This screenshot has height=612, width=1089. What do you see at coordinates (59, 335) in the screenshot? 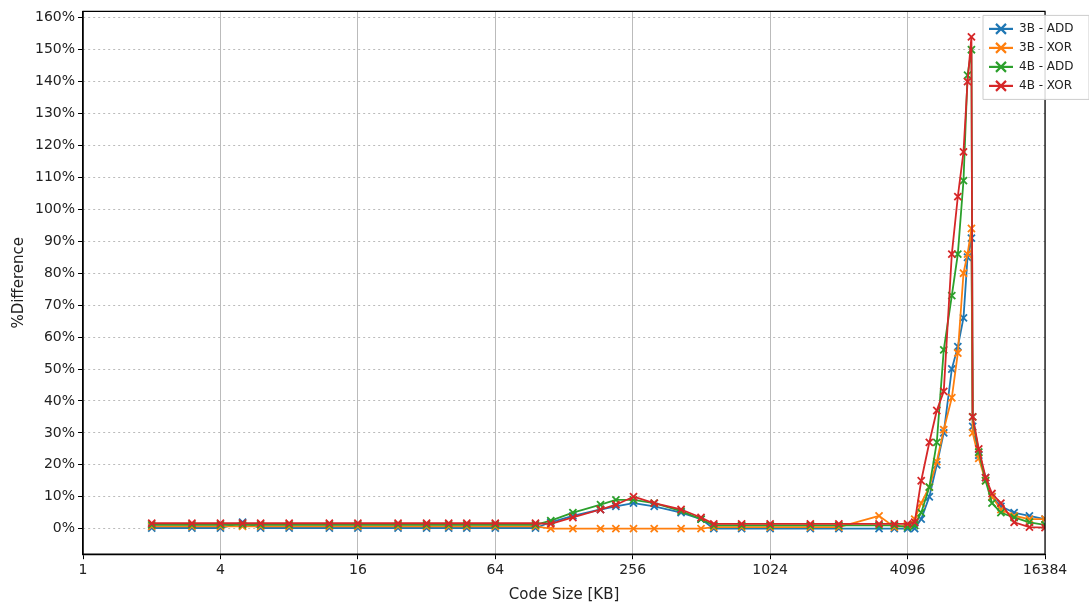
I see `y-tick-label: 60%` at bounding box center [59, 335].